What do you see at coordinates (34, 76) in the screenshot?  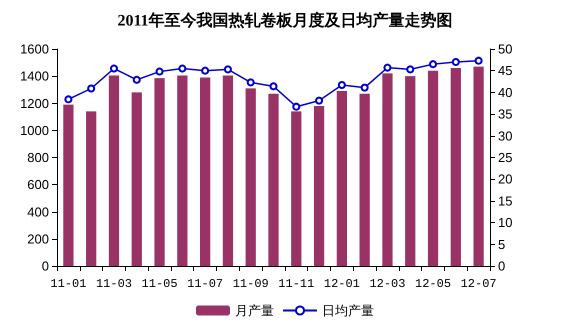 I see `y-tick-label: 1400` at bounding box center [34, 76].